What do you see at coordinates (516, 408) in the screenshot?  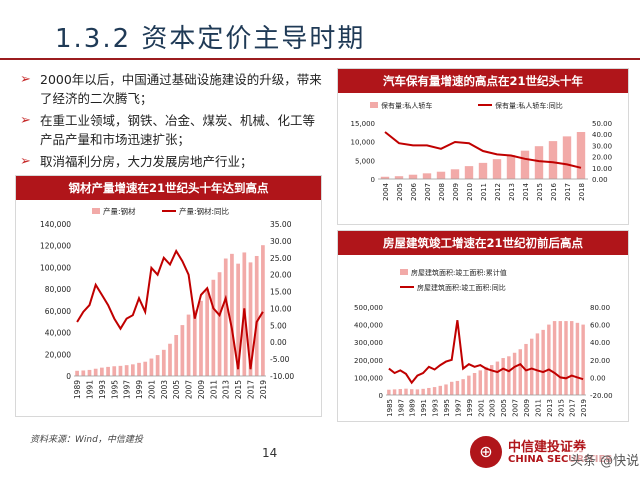 I see `x-tick-label: 2007` at bounding box center [516, 408].